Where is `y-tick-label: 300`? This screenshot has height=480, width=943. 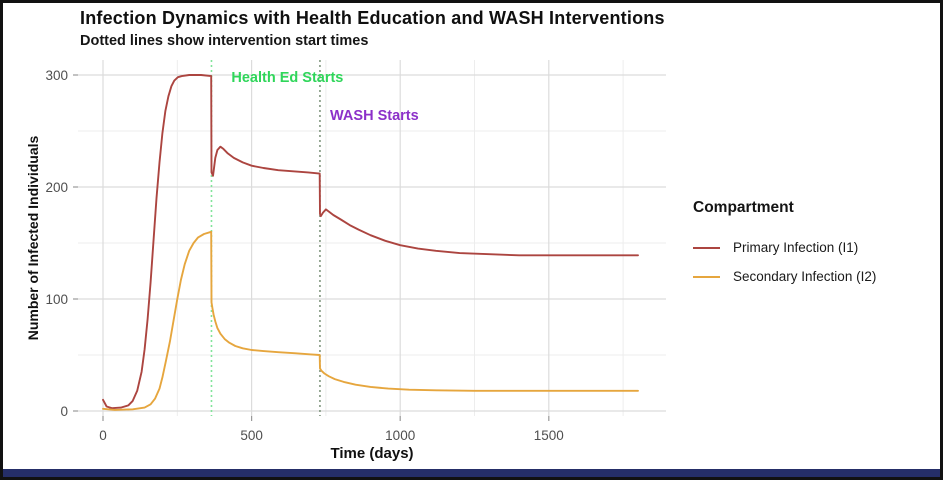
y-tick-label: 300 is located at coordinates (56, 75).